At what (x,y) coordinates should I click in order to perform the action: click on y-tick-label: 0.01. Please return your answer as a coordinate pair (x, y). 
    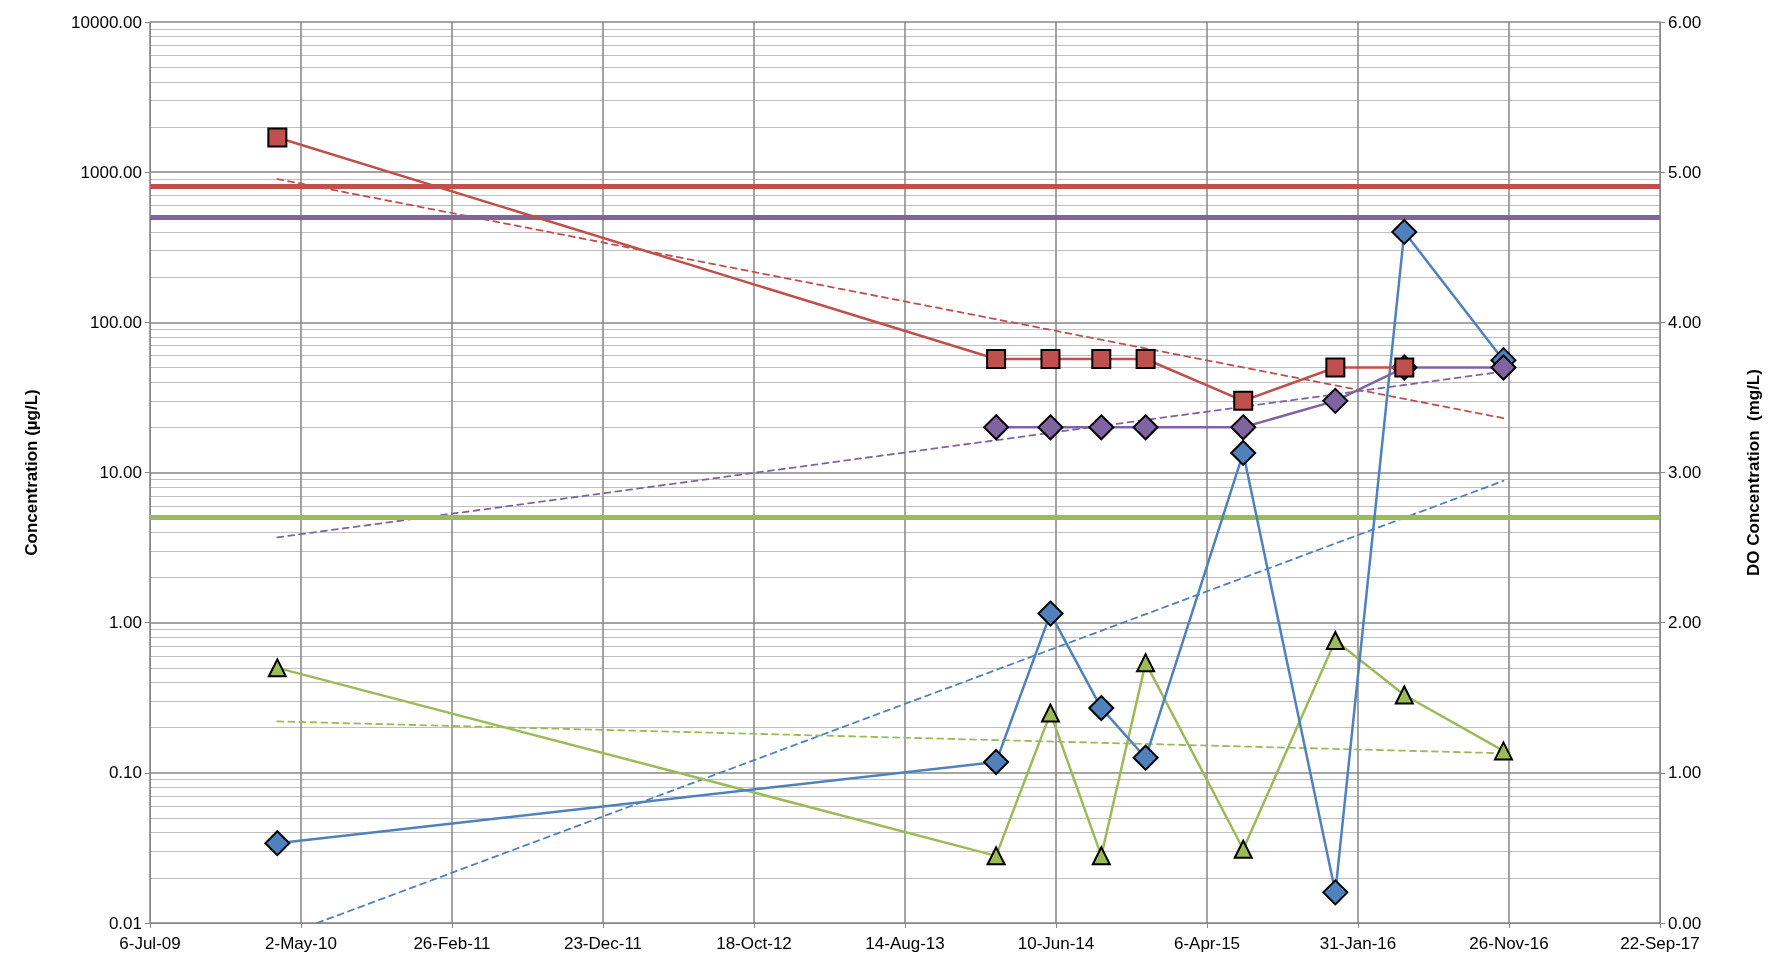
    Looking at the image, I should click on (125, 923).